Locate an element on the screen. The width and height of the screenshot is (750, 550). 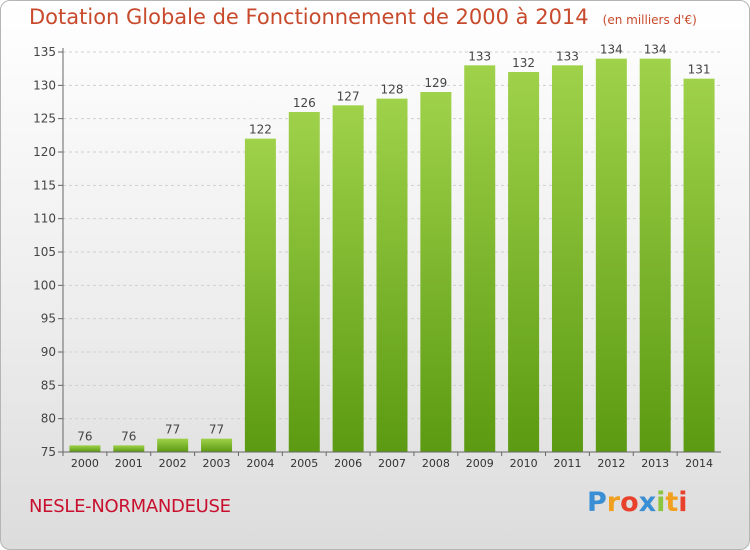
bar-value-label: 132 is located at coordinates (523, 63).